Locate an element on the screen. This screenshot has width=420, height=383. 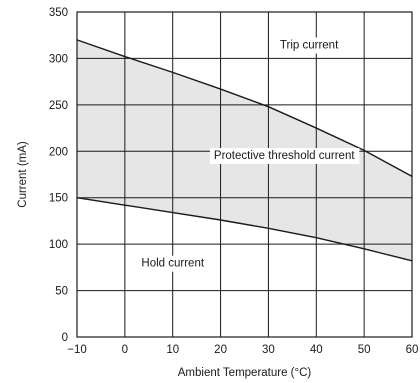
x-tick-label: −10 is located at coordinates (77, 350).